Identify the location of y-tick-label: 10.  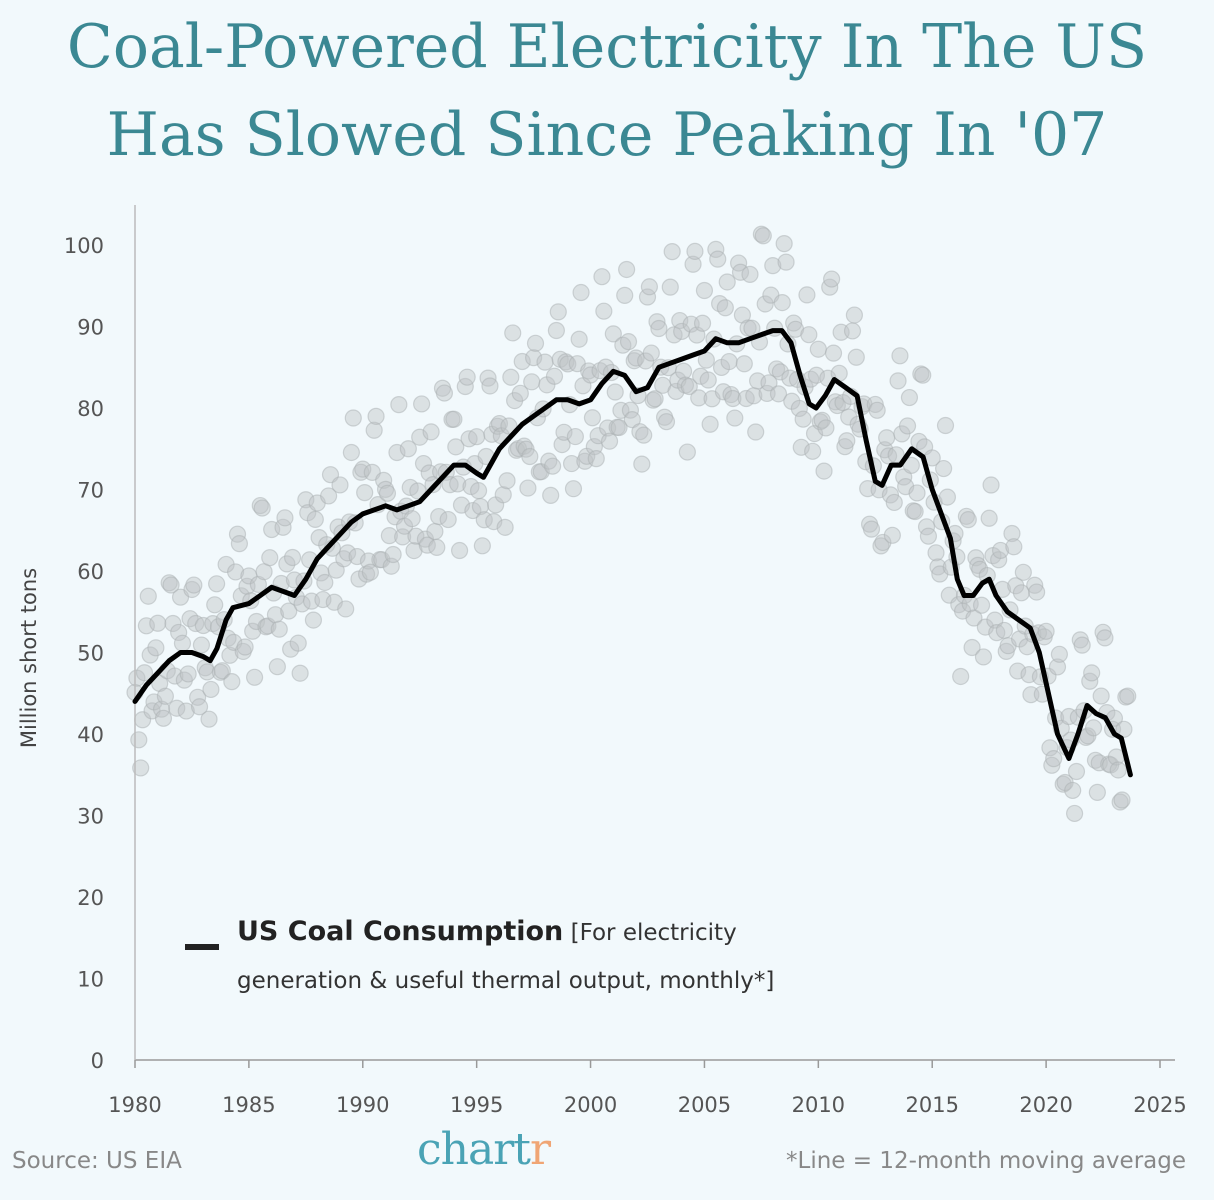
(90, 980).